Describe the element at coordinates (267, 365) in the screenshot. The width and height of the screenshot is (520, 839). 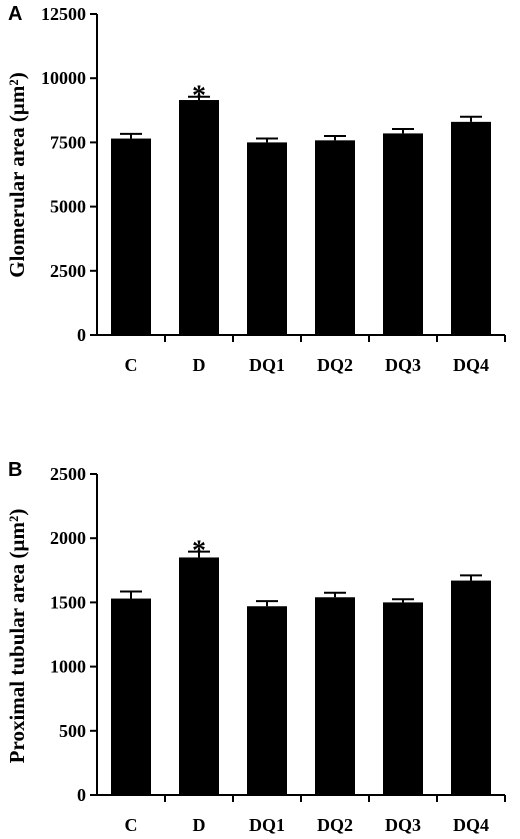
I see `x-tick-label-a: DQ1` at that location.